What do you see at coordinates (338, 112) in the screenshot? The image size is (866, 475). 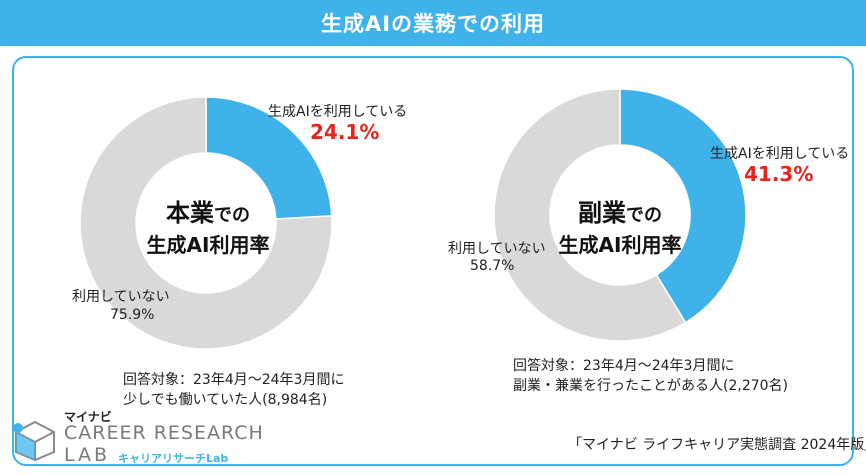 I see `legend-using-label-1: 生成AIを利用している` at bounding box center [338, 112].